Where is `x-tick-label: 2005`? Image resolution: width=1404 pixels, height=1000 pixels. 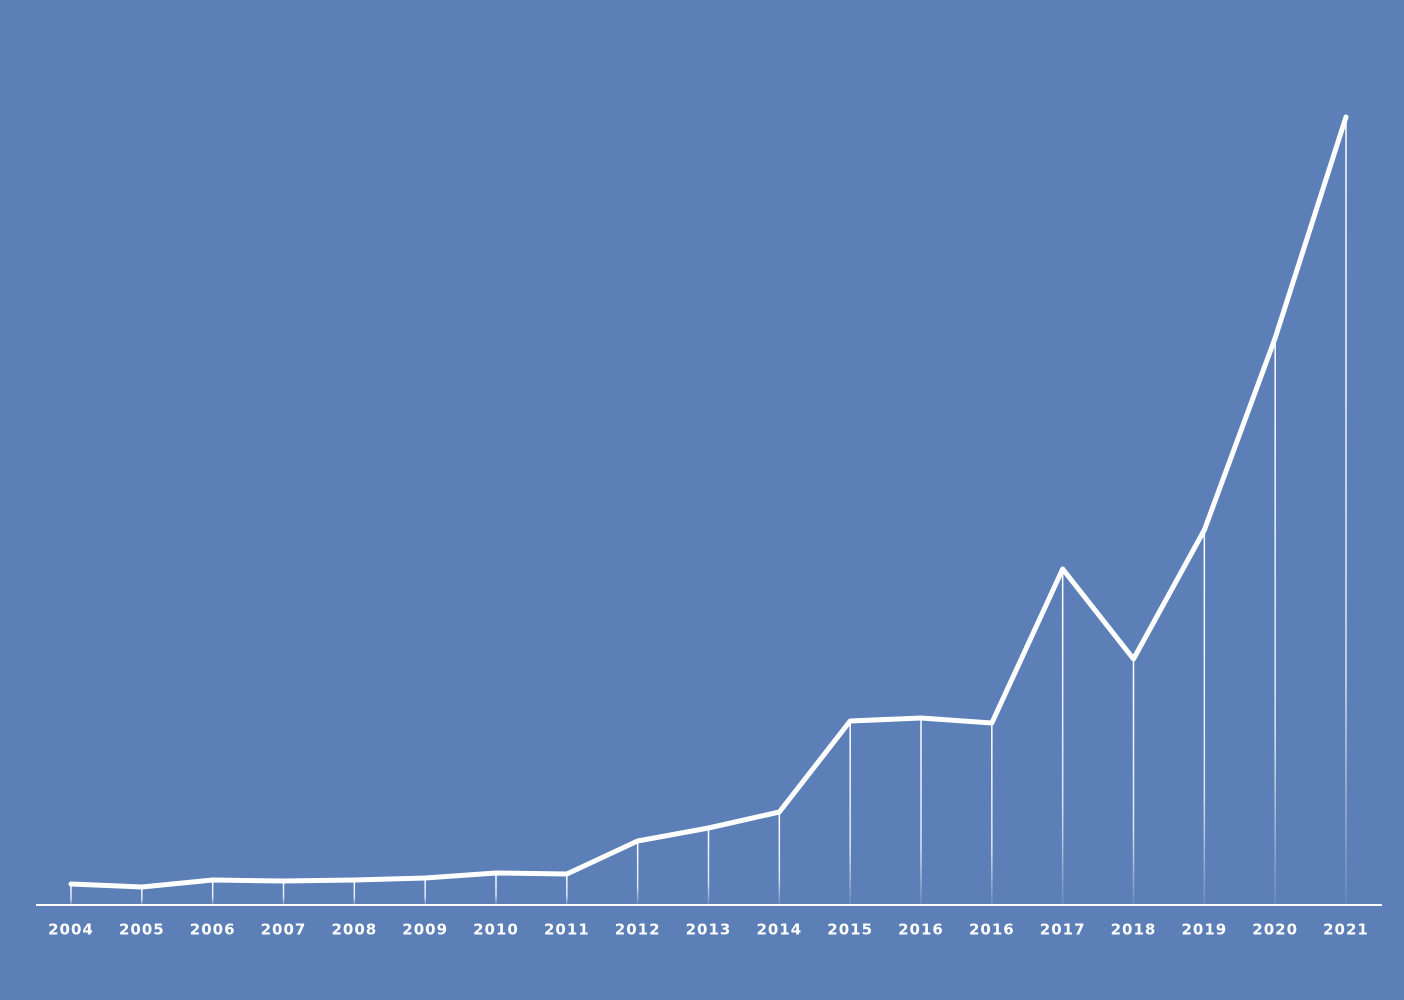 x-tick-label: 2005 is located at coordinates (142, 930).